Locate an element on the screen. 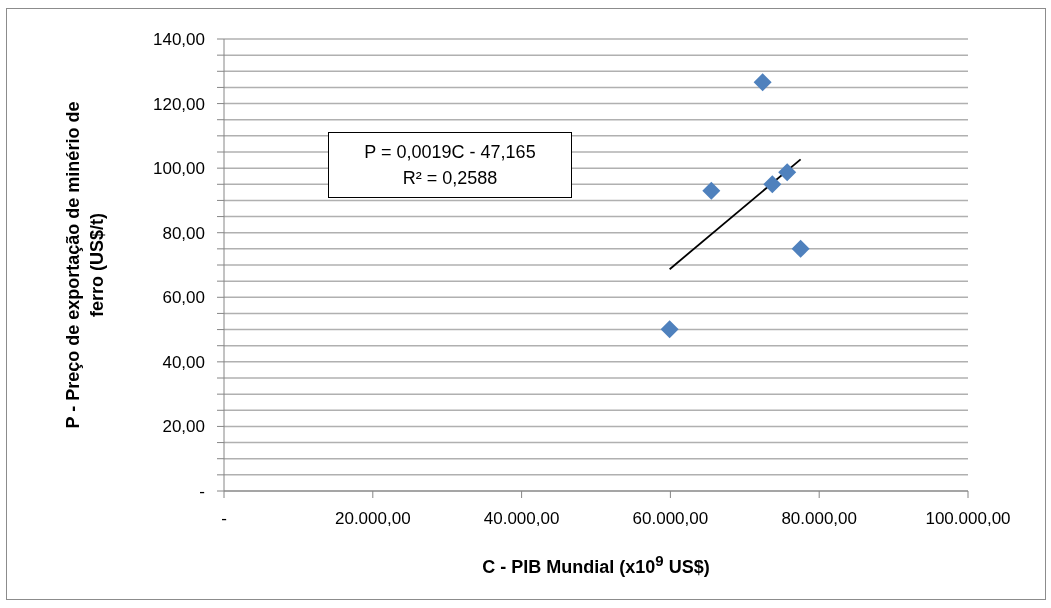  x-tick-label: 20.000,00 is located at coordinates (372, 519).